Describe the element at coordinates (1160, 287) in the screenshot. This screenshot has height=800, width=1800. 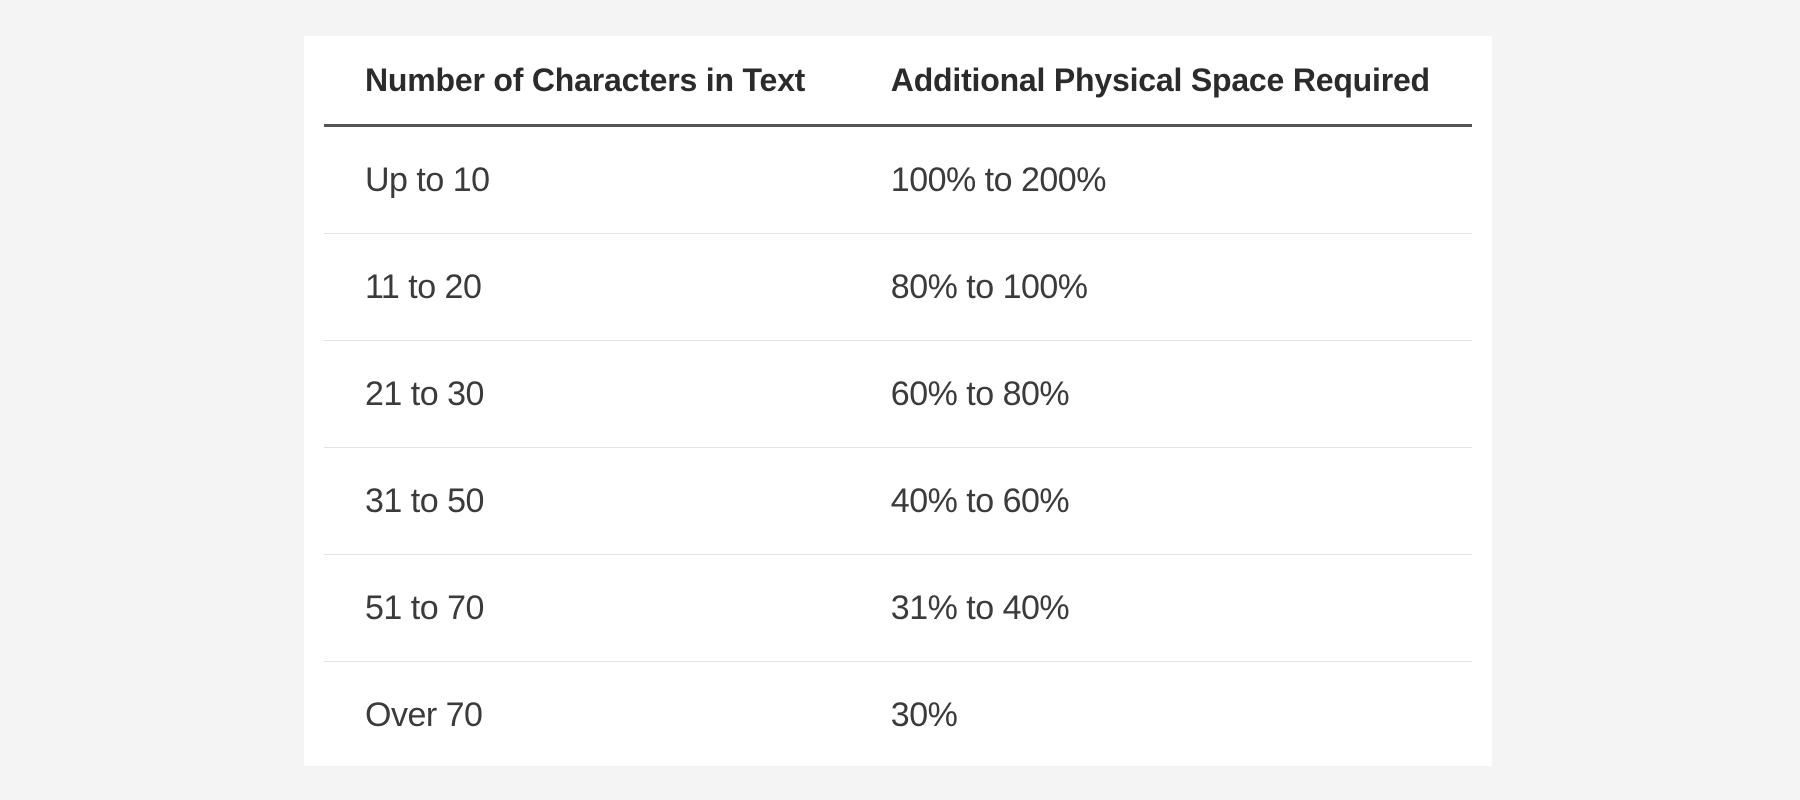
I see `table-cell: 80% to 100%` at that location.